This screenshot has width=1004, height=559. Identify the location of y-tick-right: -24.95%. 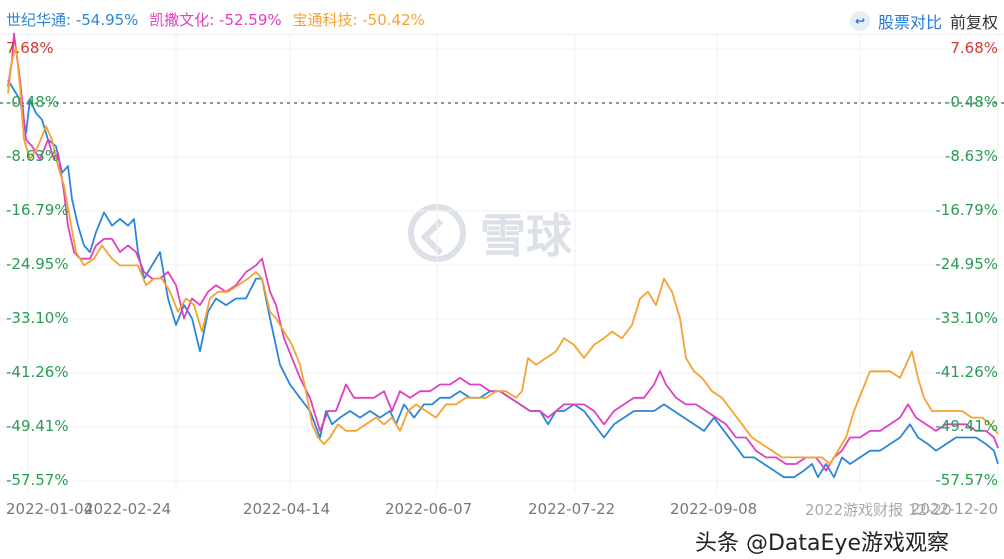
(966, 264).